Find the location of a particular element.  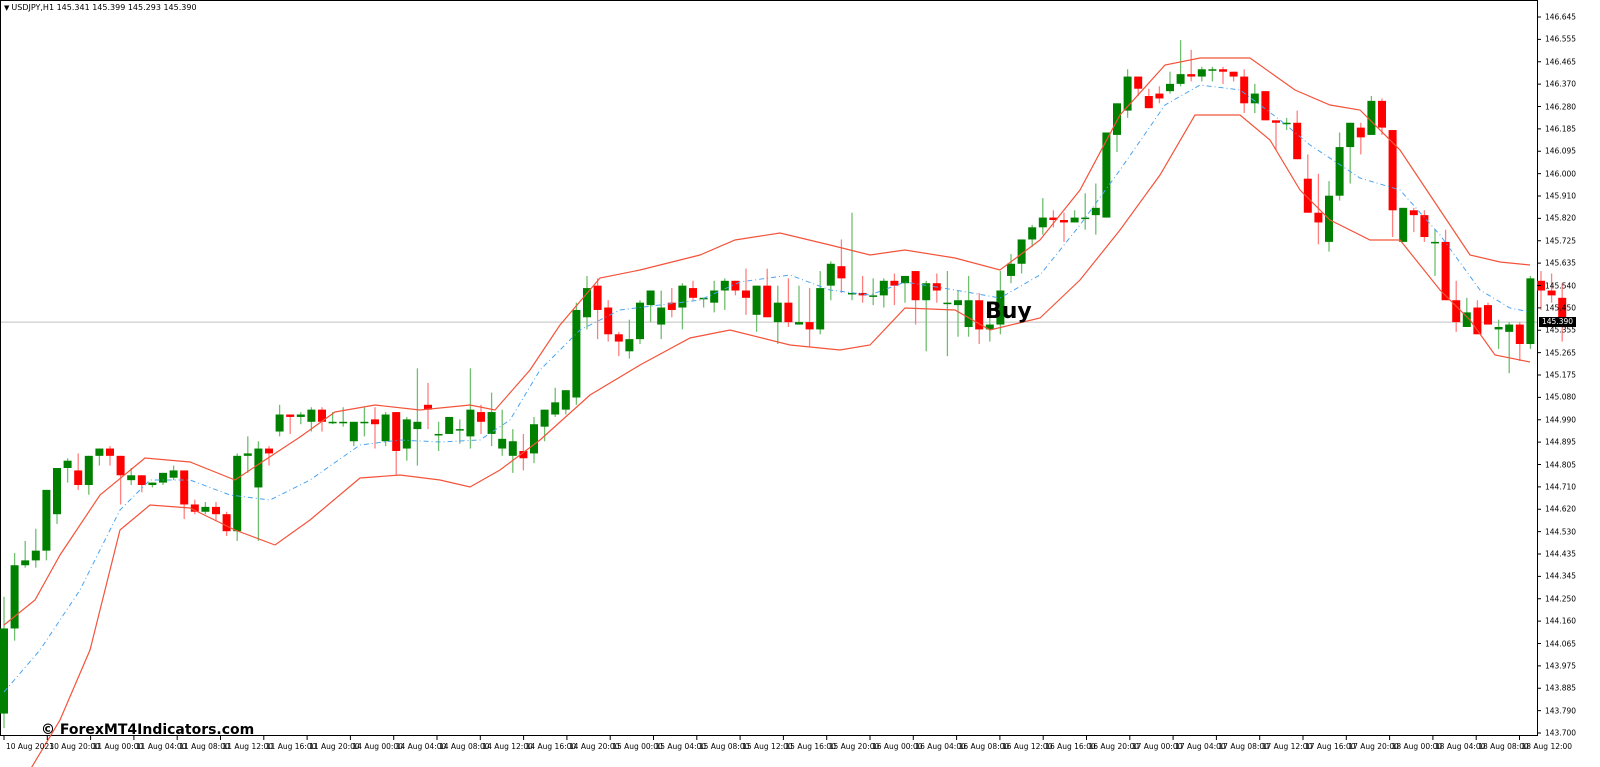

x-tick-label: 15 Aug 20:00 is located at coordinates (854, 746).